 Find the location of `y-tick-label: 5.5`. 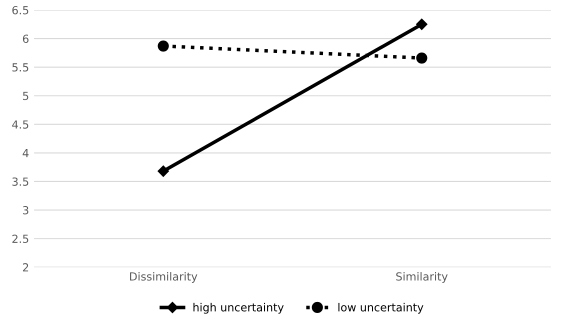

y-tick-label: 5.5 is located at coordinates (20, 67).